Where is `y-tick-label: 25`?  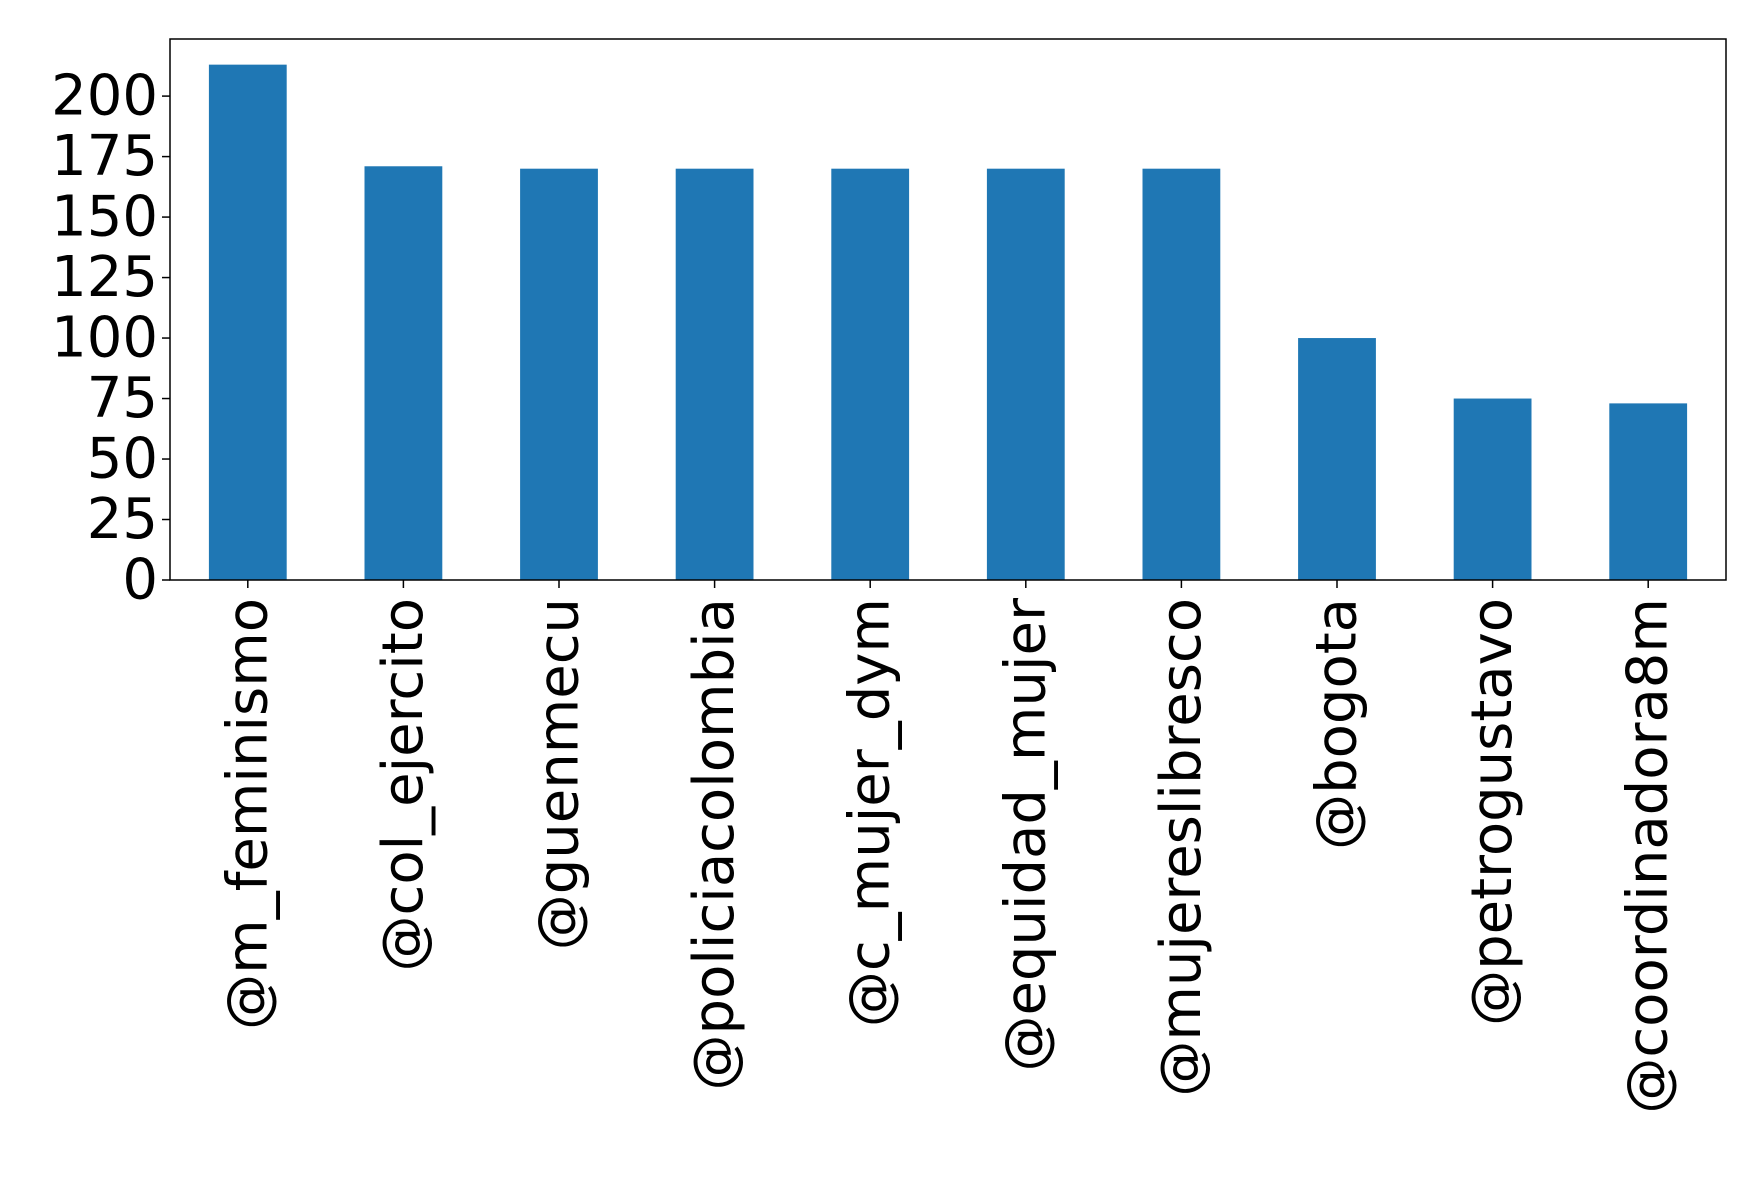
y-tick-label: 25 is located at coordinates (122, 519).